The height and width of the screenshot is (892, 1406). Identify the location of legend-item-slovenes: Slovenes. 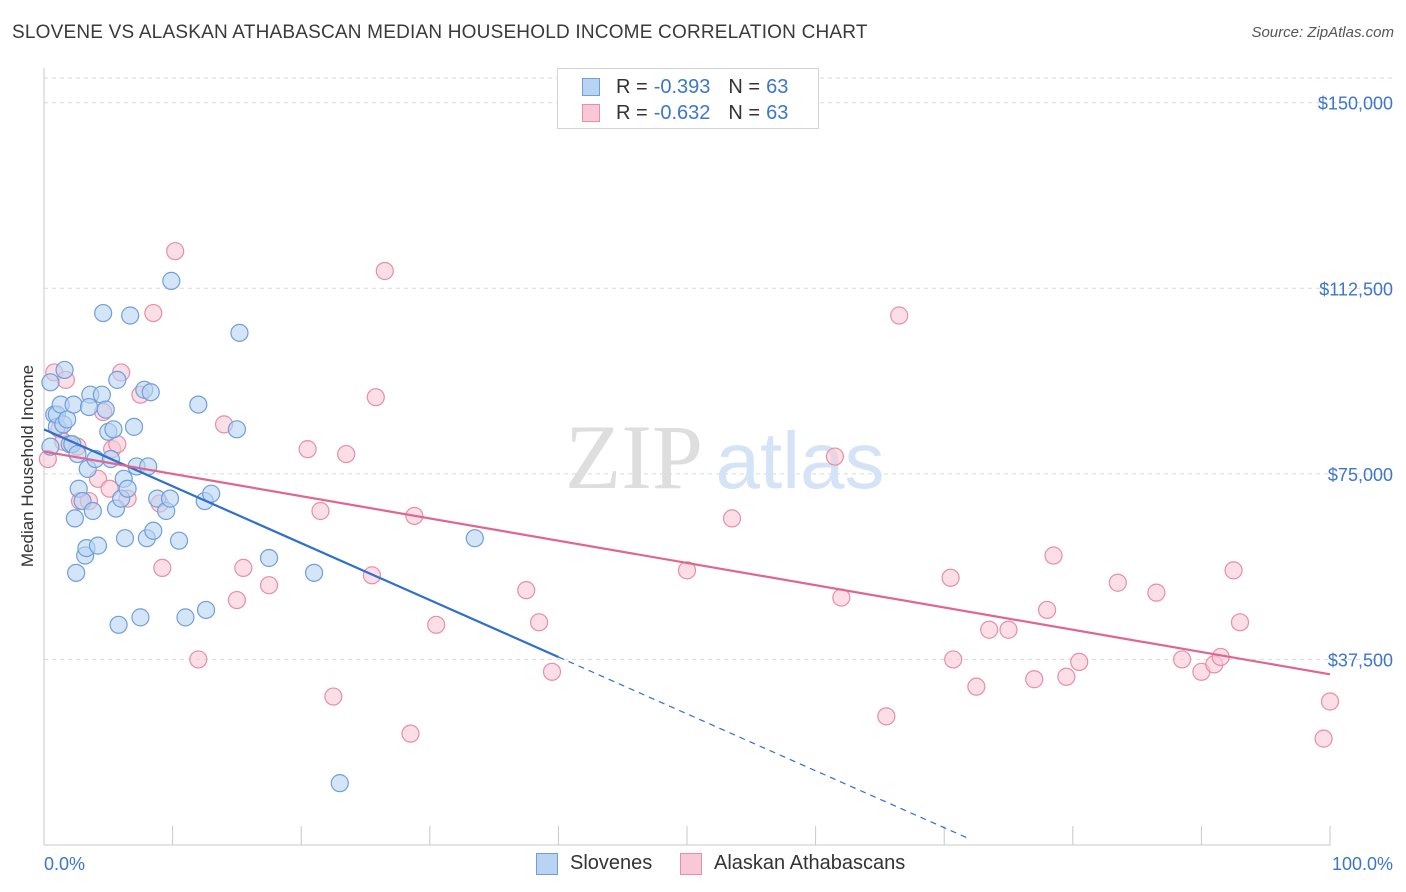
(594, 863).